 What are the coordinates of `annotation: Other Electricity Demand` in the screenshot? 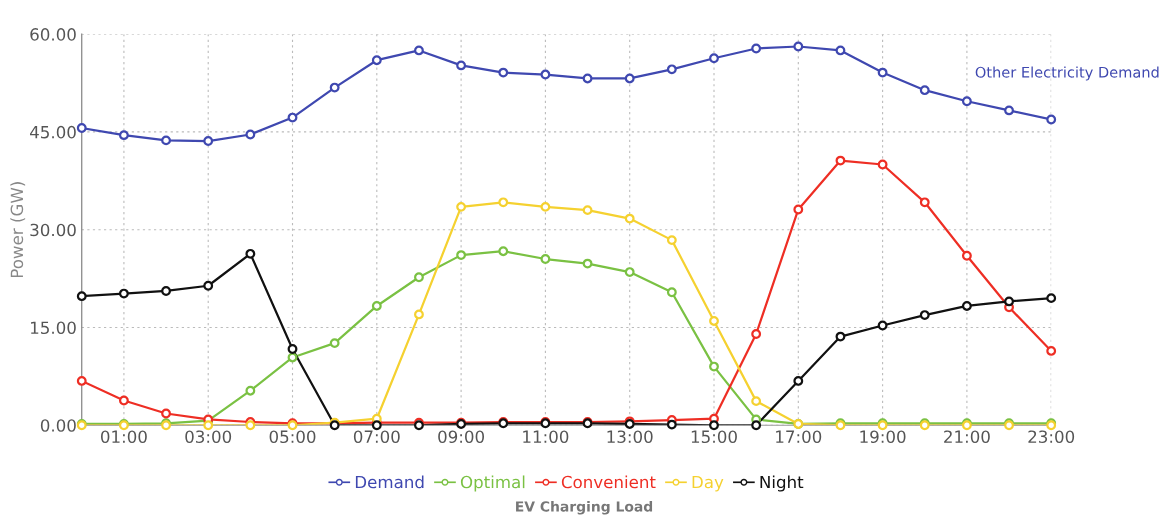 It's located at (1067, 73).